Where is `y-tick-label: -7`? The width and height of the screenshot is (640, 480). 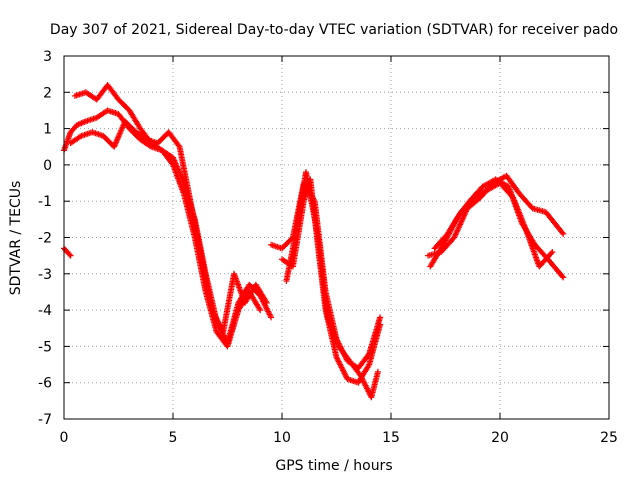 y-tick-label: -7 is located at coordinates (45, 420).